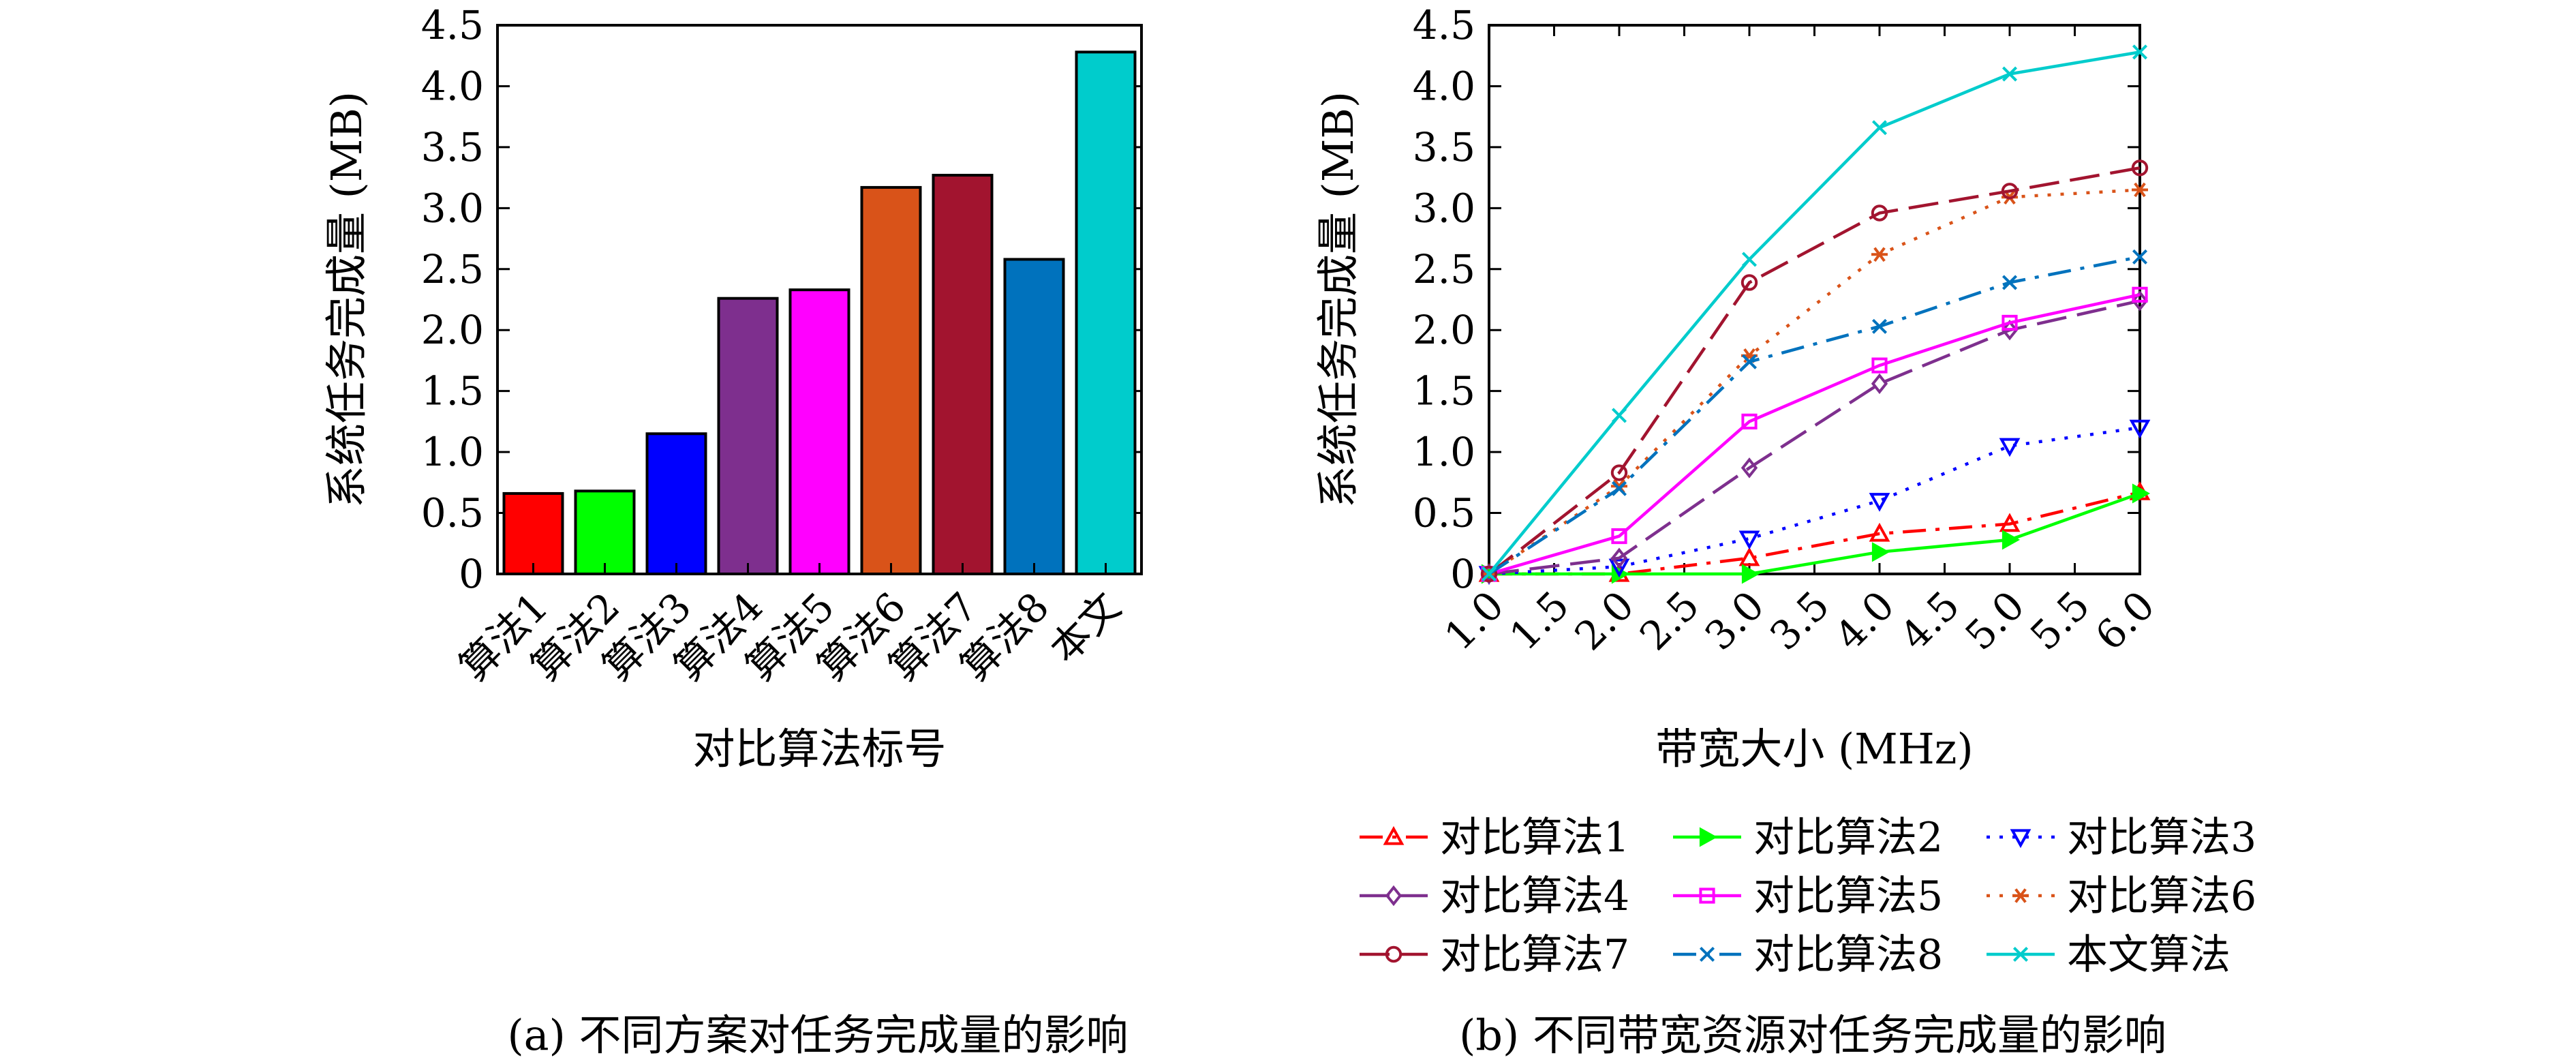 Image resolution: width=2576 pixels, height=1062 pixels. What do you see at coordinates (1444, 147) in the screenshot?
I see `line-y-tick-label: 3.5` at bounding box center [1444, 147].